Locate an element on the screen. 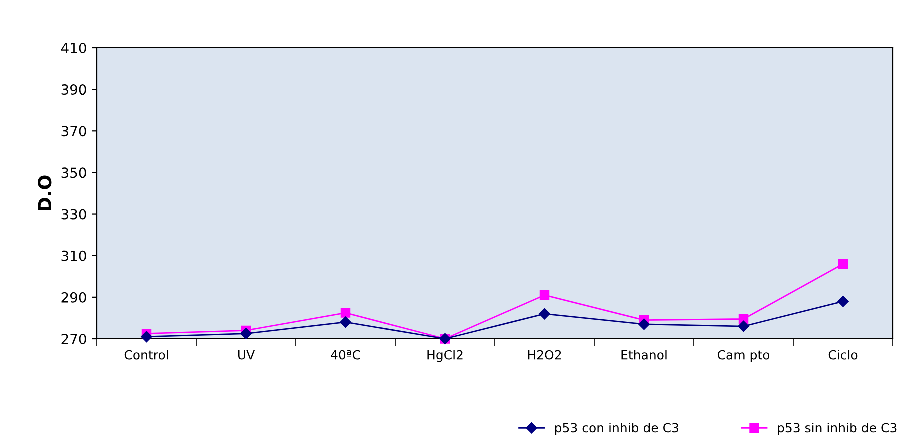 The width and height of the screenshot is (909, 448). legend-label: p53 sin inhib de C3 is located at coordinates (837, 429).